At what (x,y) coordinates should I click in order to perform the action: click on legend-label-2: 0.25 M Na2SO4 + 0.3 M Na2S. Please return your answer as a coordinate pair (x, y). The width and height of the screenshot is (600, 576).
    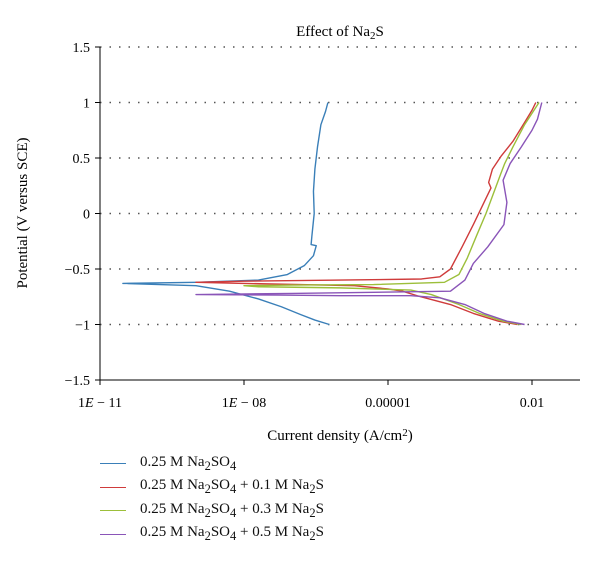
    Looking at the image, I should click on (232, 510).